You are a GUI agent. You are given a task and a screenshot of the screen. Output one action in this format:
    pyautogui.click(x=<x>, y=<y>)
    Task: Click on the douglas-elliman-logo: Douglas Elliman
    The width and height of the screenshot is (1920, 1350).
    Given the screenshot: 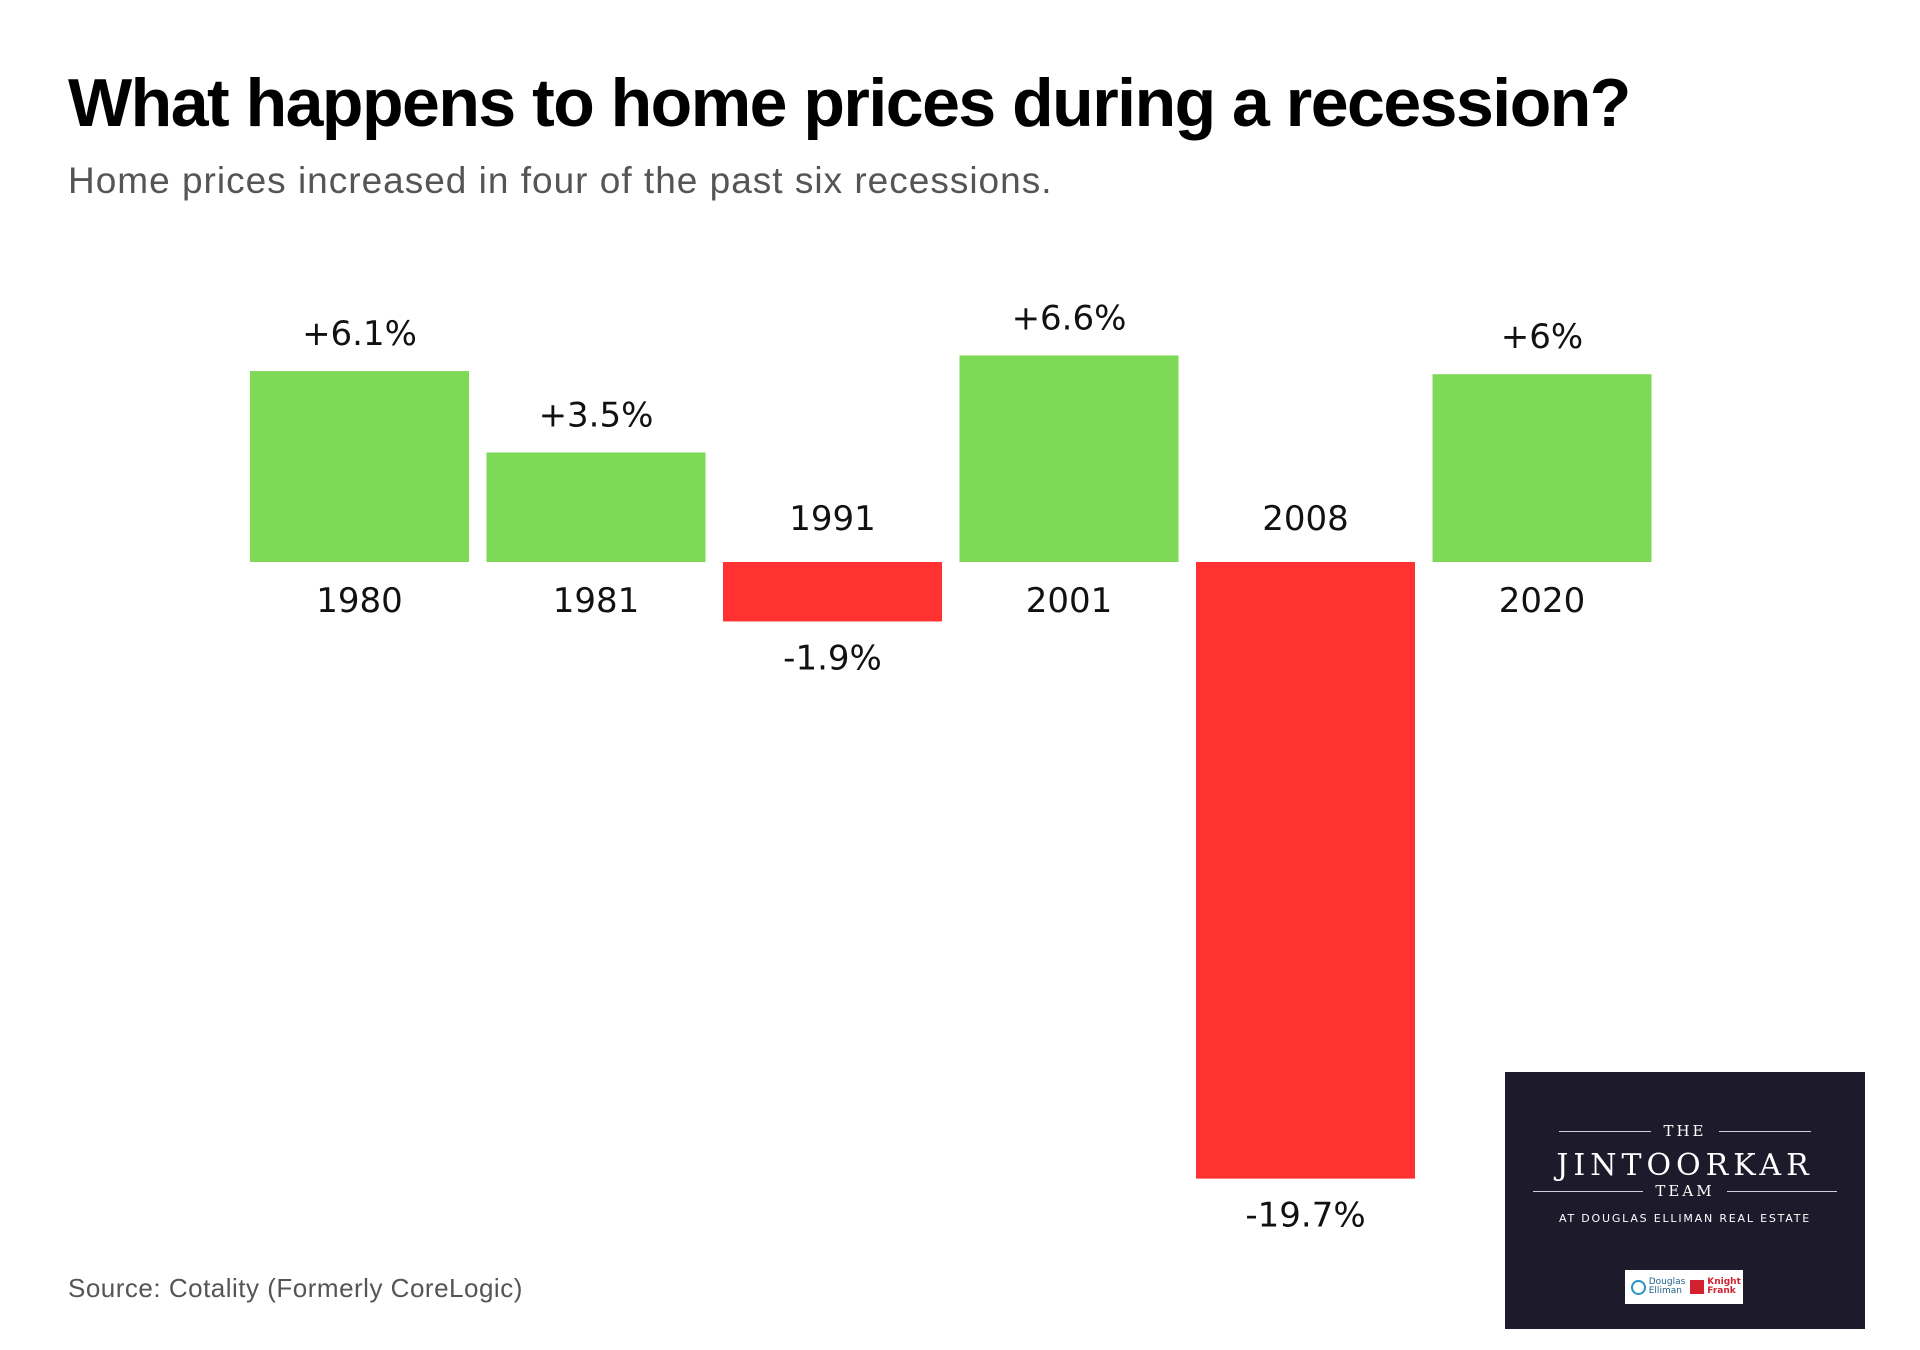 What is the action you would take?
    pyautogui.click(x=1658, y=1286)
    